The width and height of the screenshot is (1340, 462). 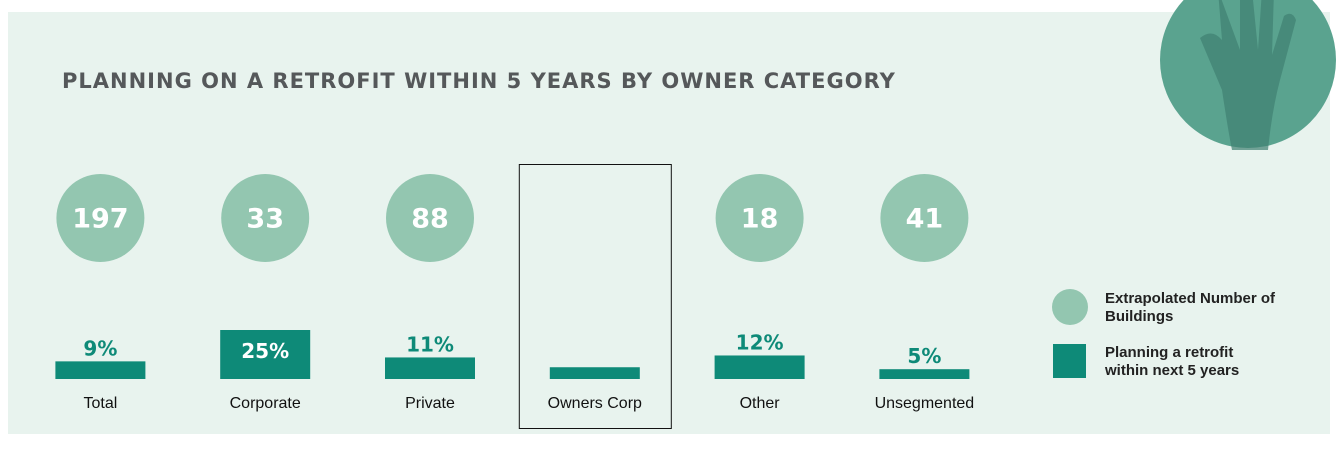 I want to click on building-count-label: 41, so click(x=925, y=219).